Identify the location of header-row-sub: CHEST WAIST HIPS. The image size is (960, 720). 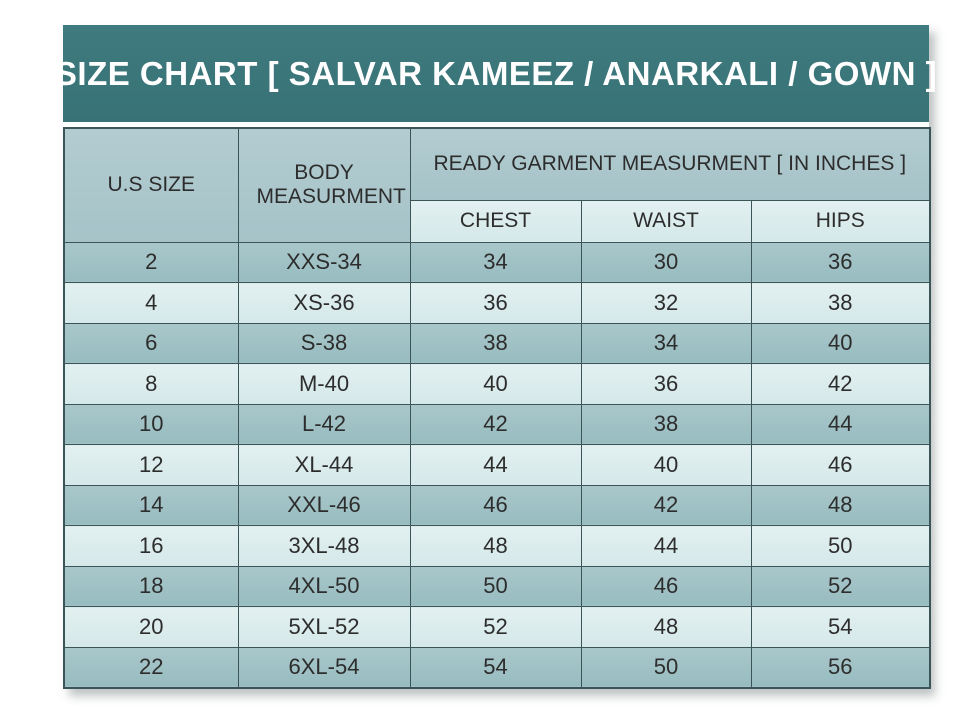
(497, 221).